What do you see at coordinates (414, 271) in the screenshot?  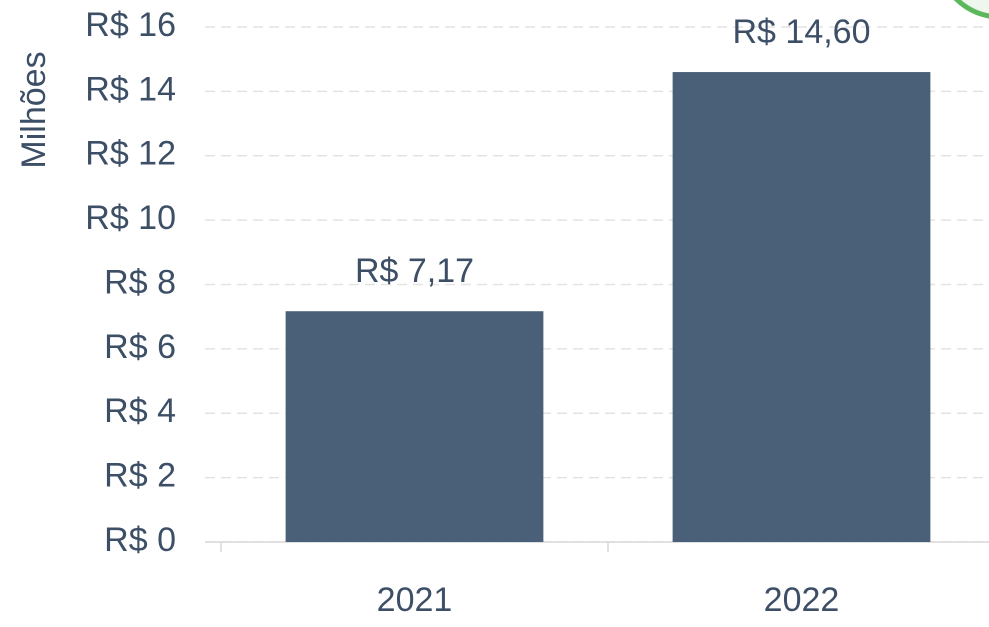 I see `data-label: R$ 7,17` at bounding box center [414, 271].